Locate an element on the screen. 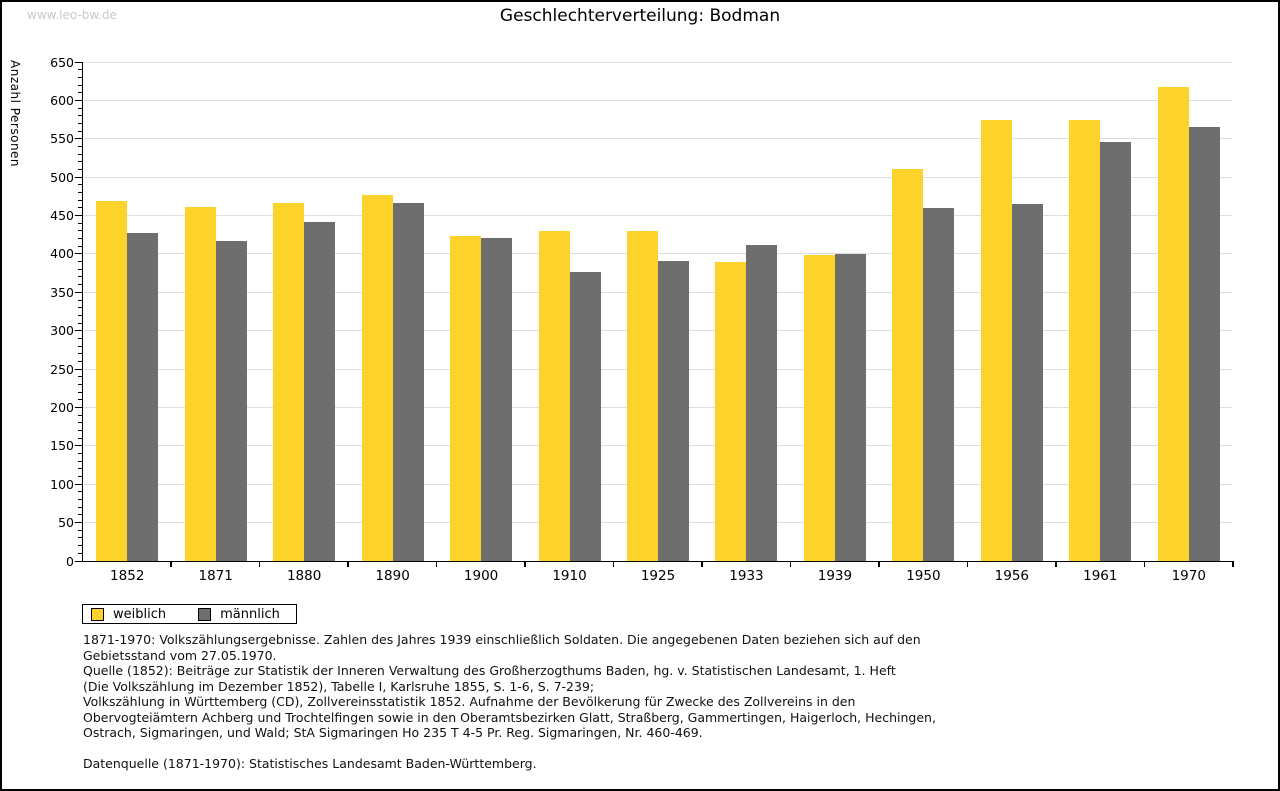 This screenshot has height=791, width=1280. legend-swatch-maennlich is located at coordinates (205, 614).